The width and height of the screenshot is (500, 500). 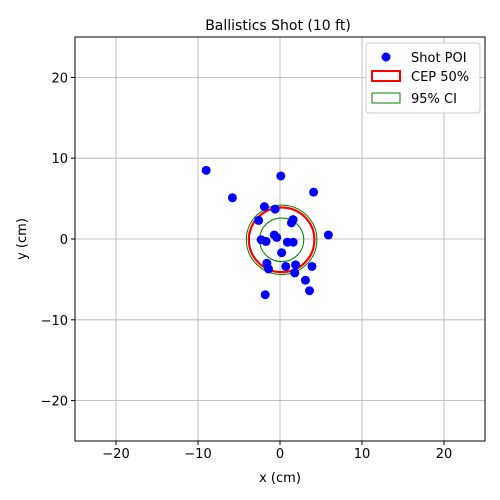 What do you see at coordinates (439, 58) in the screenshot?
I see `legend-label-shot-poi: Shot POI` at bounding box center [439, 58].